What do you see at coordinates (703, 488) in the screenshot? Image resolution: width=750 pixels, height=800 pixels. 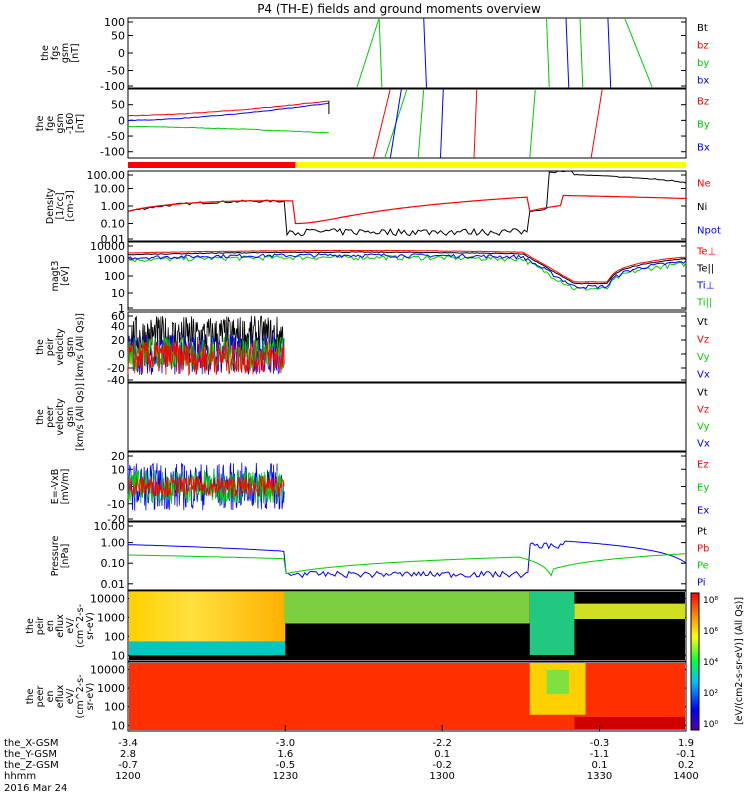 I see `legend-entry: Ey` at bounding box center [703, 488].